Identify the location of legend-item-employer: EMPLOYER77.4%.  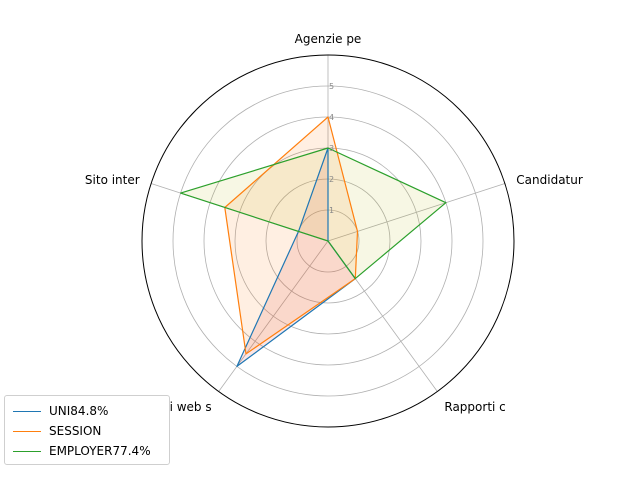
(82, 451).